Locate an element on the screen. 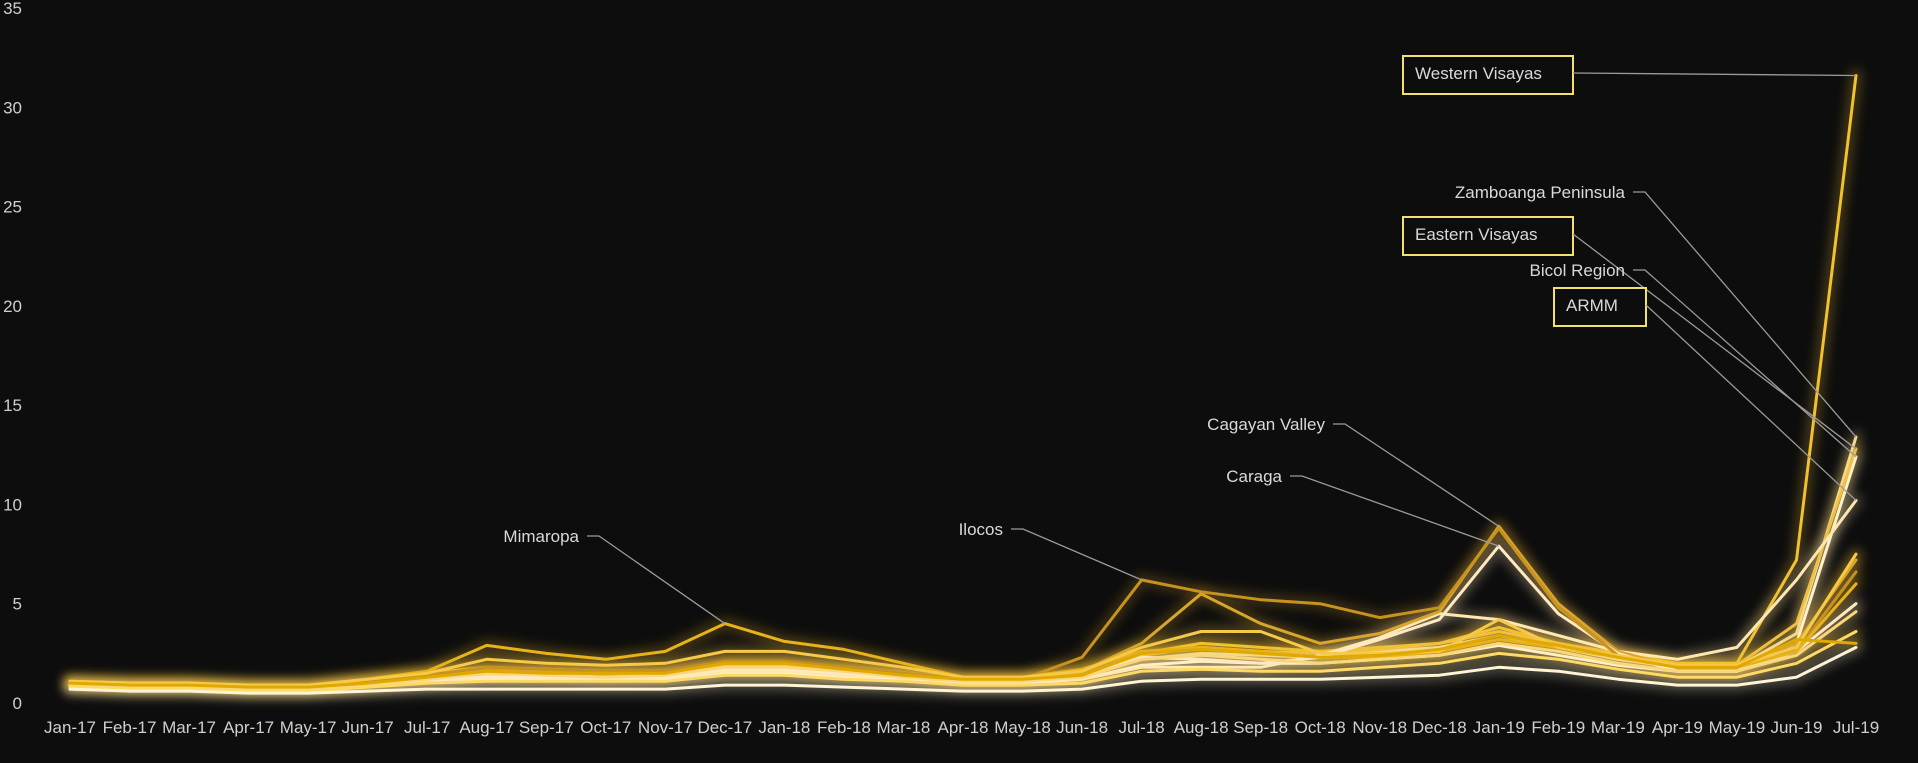 The height and width of the screenshot is (763, 1918). x-tick-label: Jul-19 is located at coordinates (1856, 727).